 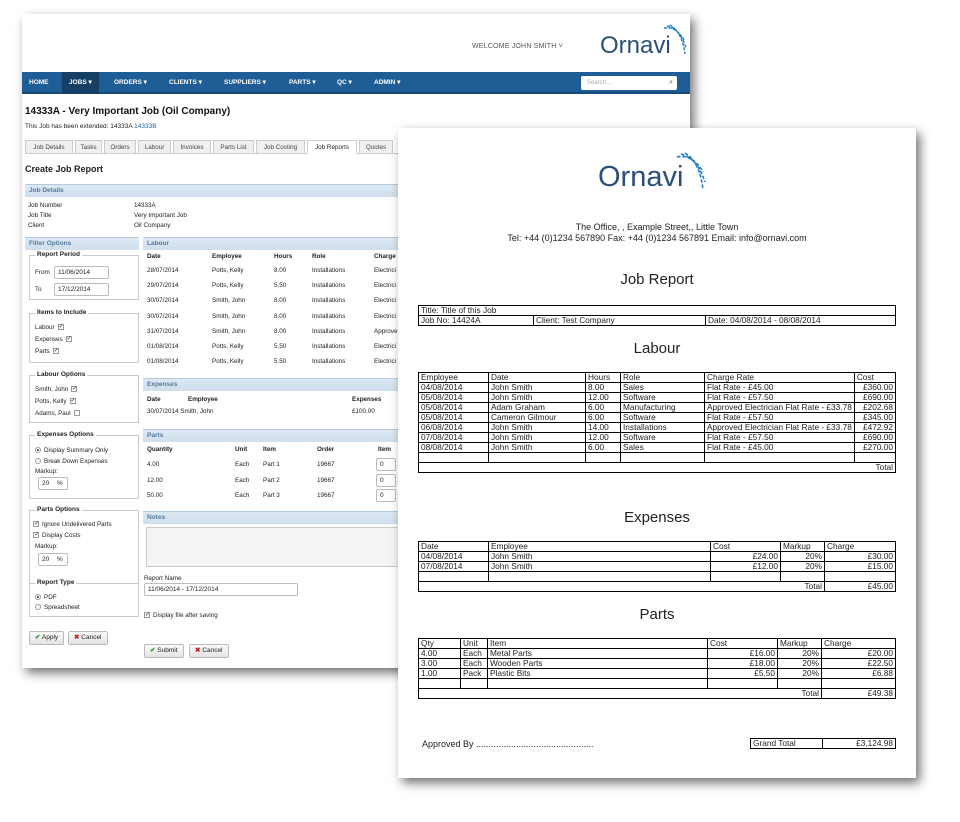 I want to click on breakdown-option: Break Down Expenses, so click(x=71, y=461).